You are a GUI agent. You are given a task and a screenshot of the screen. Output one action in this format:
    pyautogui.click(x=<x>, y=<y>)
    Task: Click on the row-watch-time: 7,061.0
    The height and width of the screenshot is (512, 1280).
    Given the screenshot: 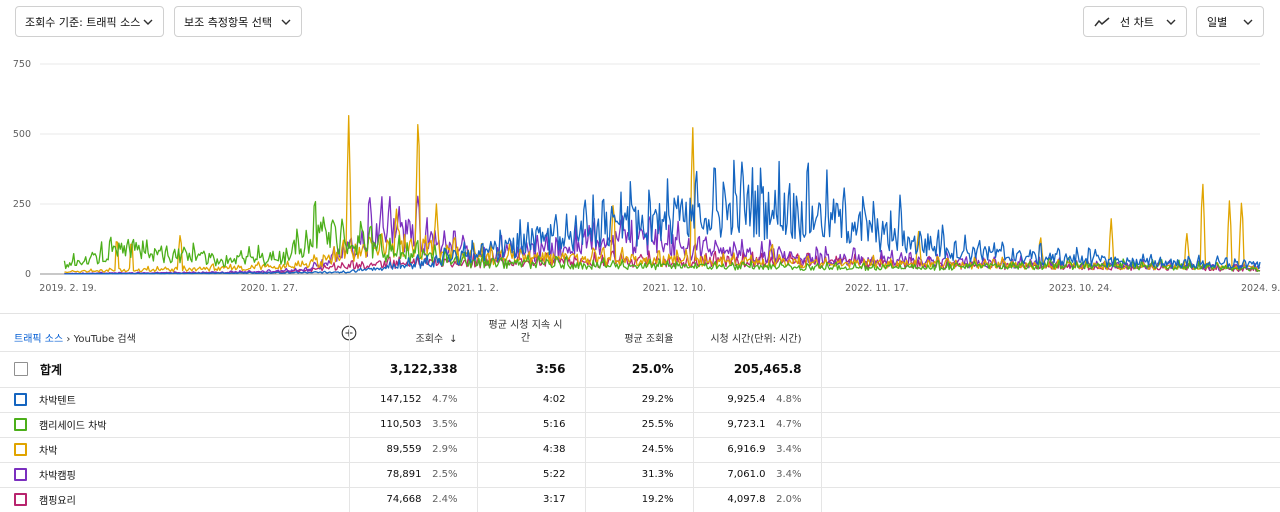 What is the action you would take?
    pyautogui.click(x=746, y=474)
    